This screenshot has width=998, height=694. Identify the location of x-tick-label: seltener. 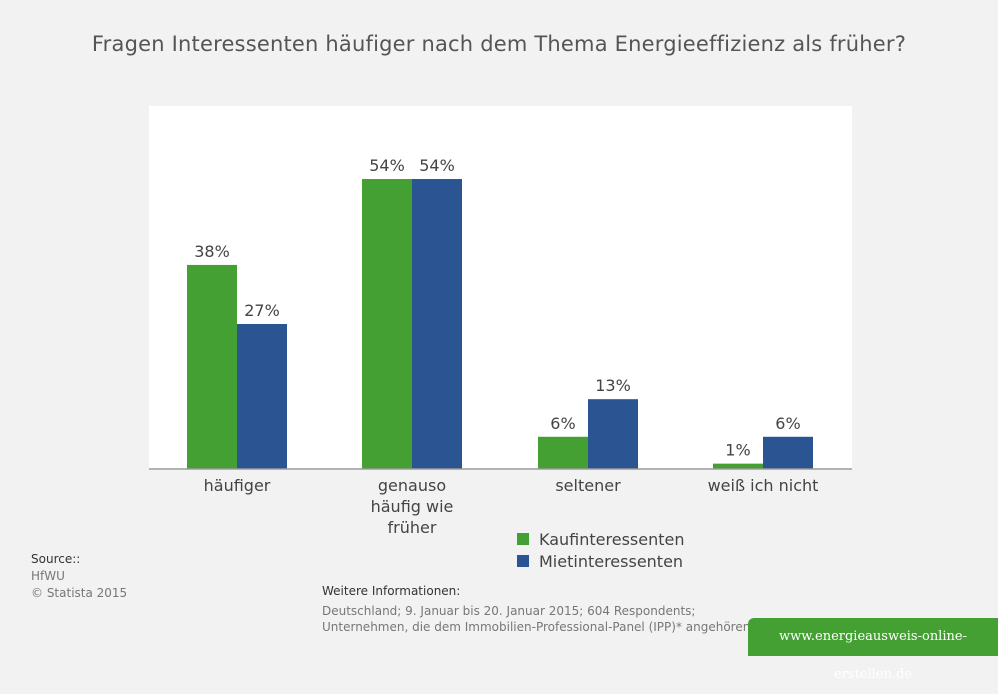
(588, 485).